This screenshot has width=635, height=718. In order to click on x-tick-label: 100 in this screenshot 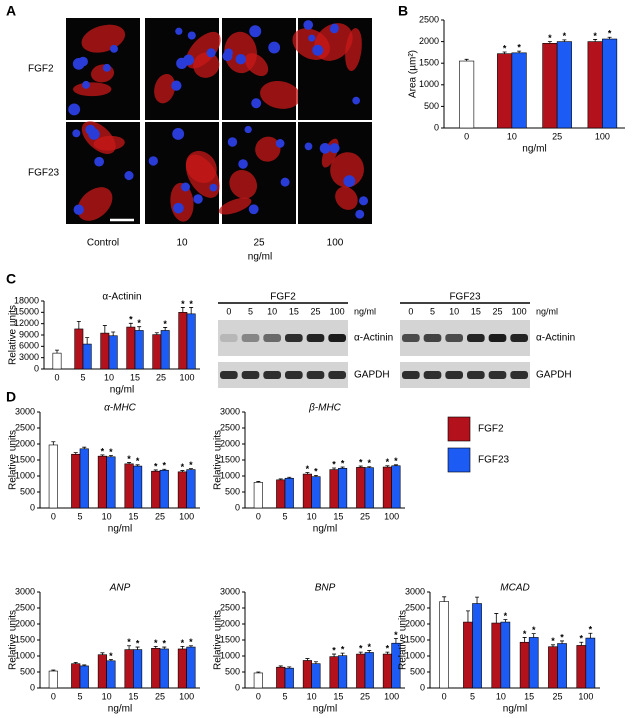, I will do `click(186, 696)`.